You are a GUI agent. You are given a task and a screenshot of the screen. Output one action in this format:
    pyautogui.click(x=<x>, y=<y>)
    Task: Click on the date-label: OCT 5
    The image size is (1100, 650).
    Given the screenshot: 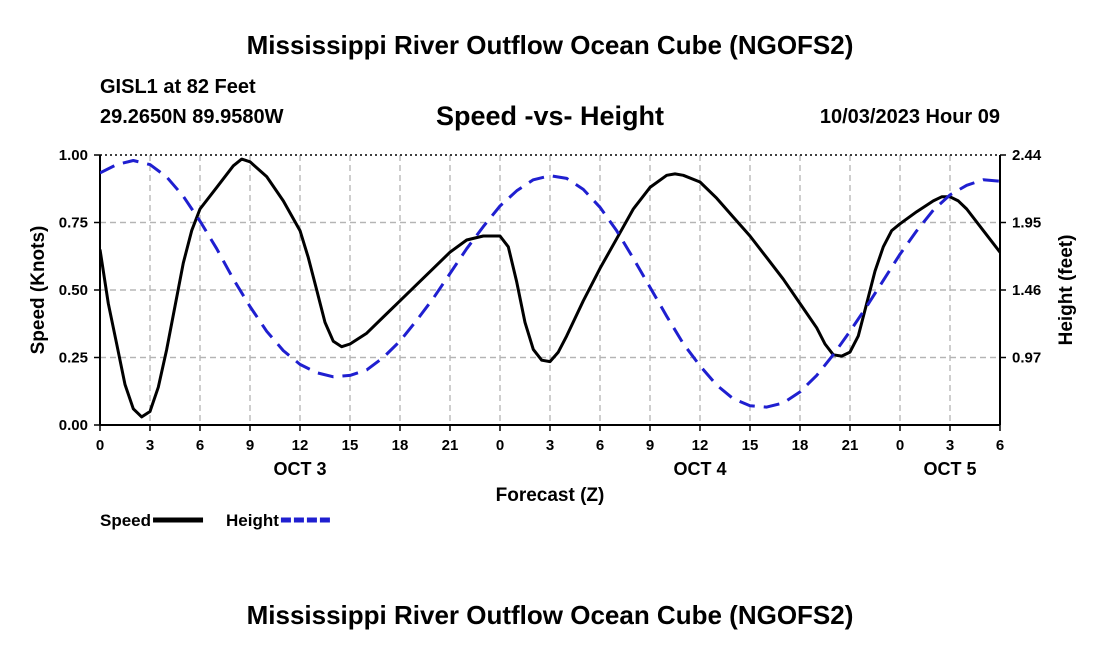 What is the action you would take?
    pyautogui.click(x=949, y=469)
    